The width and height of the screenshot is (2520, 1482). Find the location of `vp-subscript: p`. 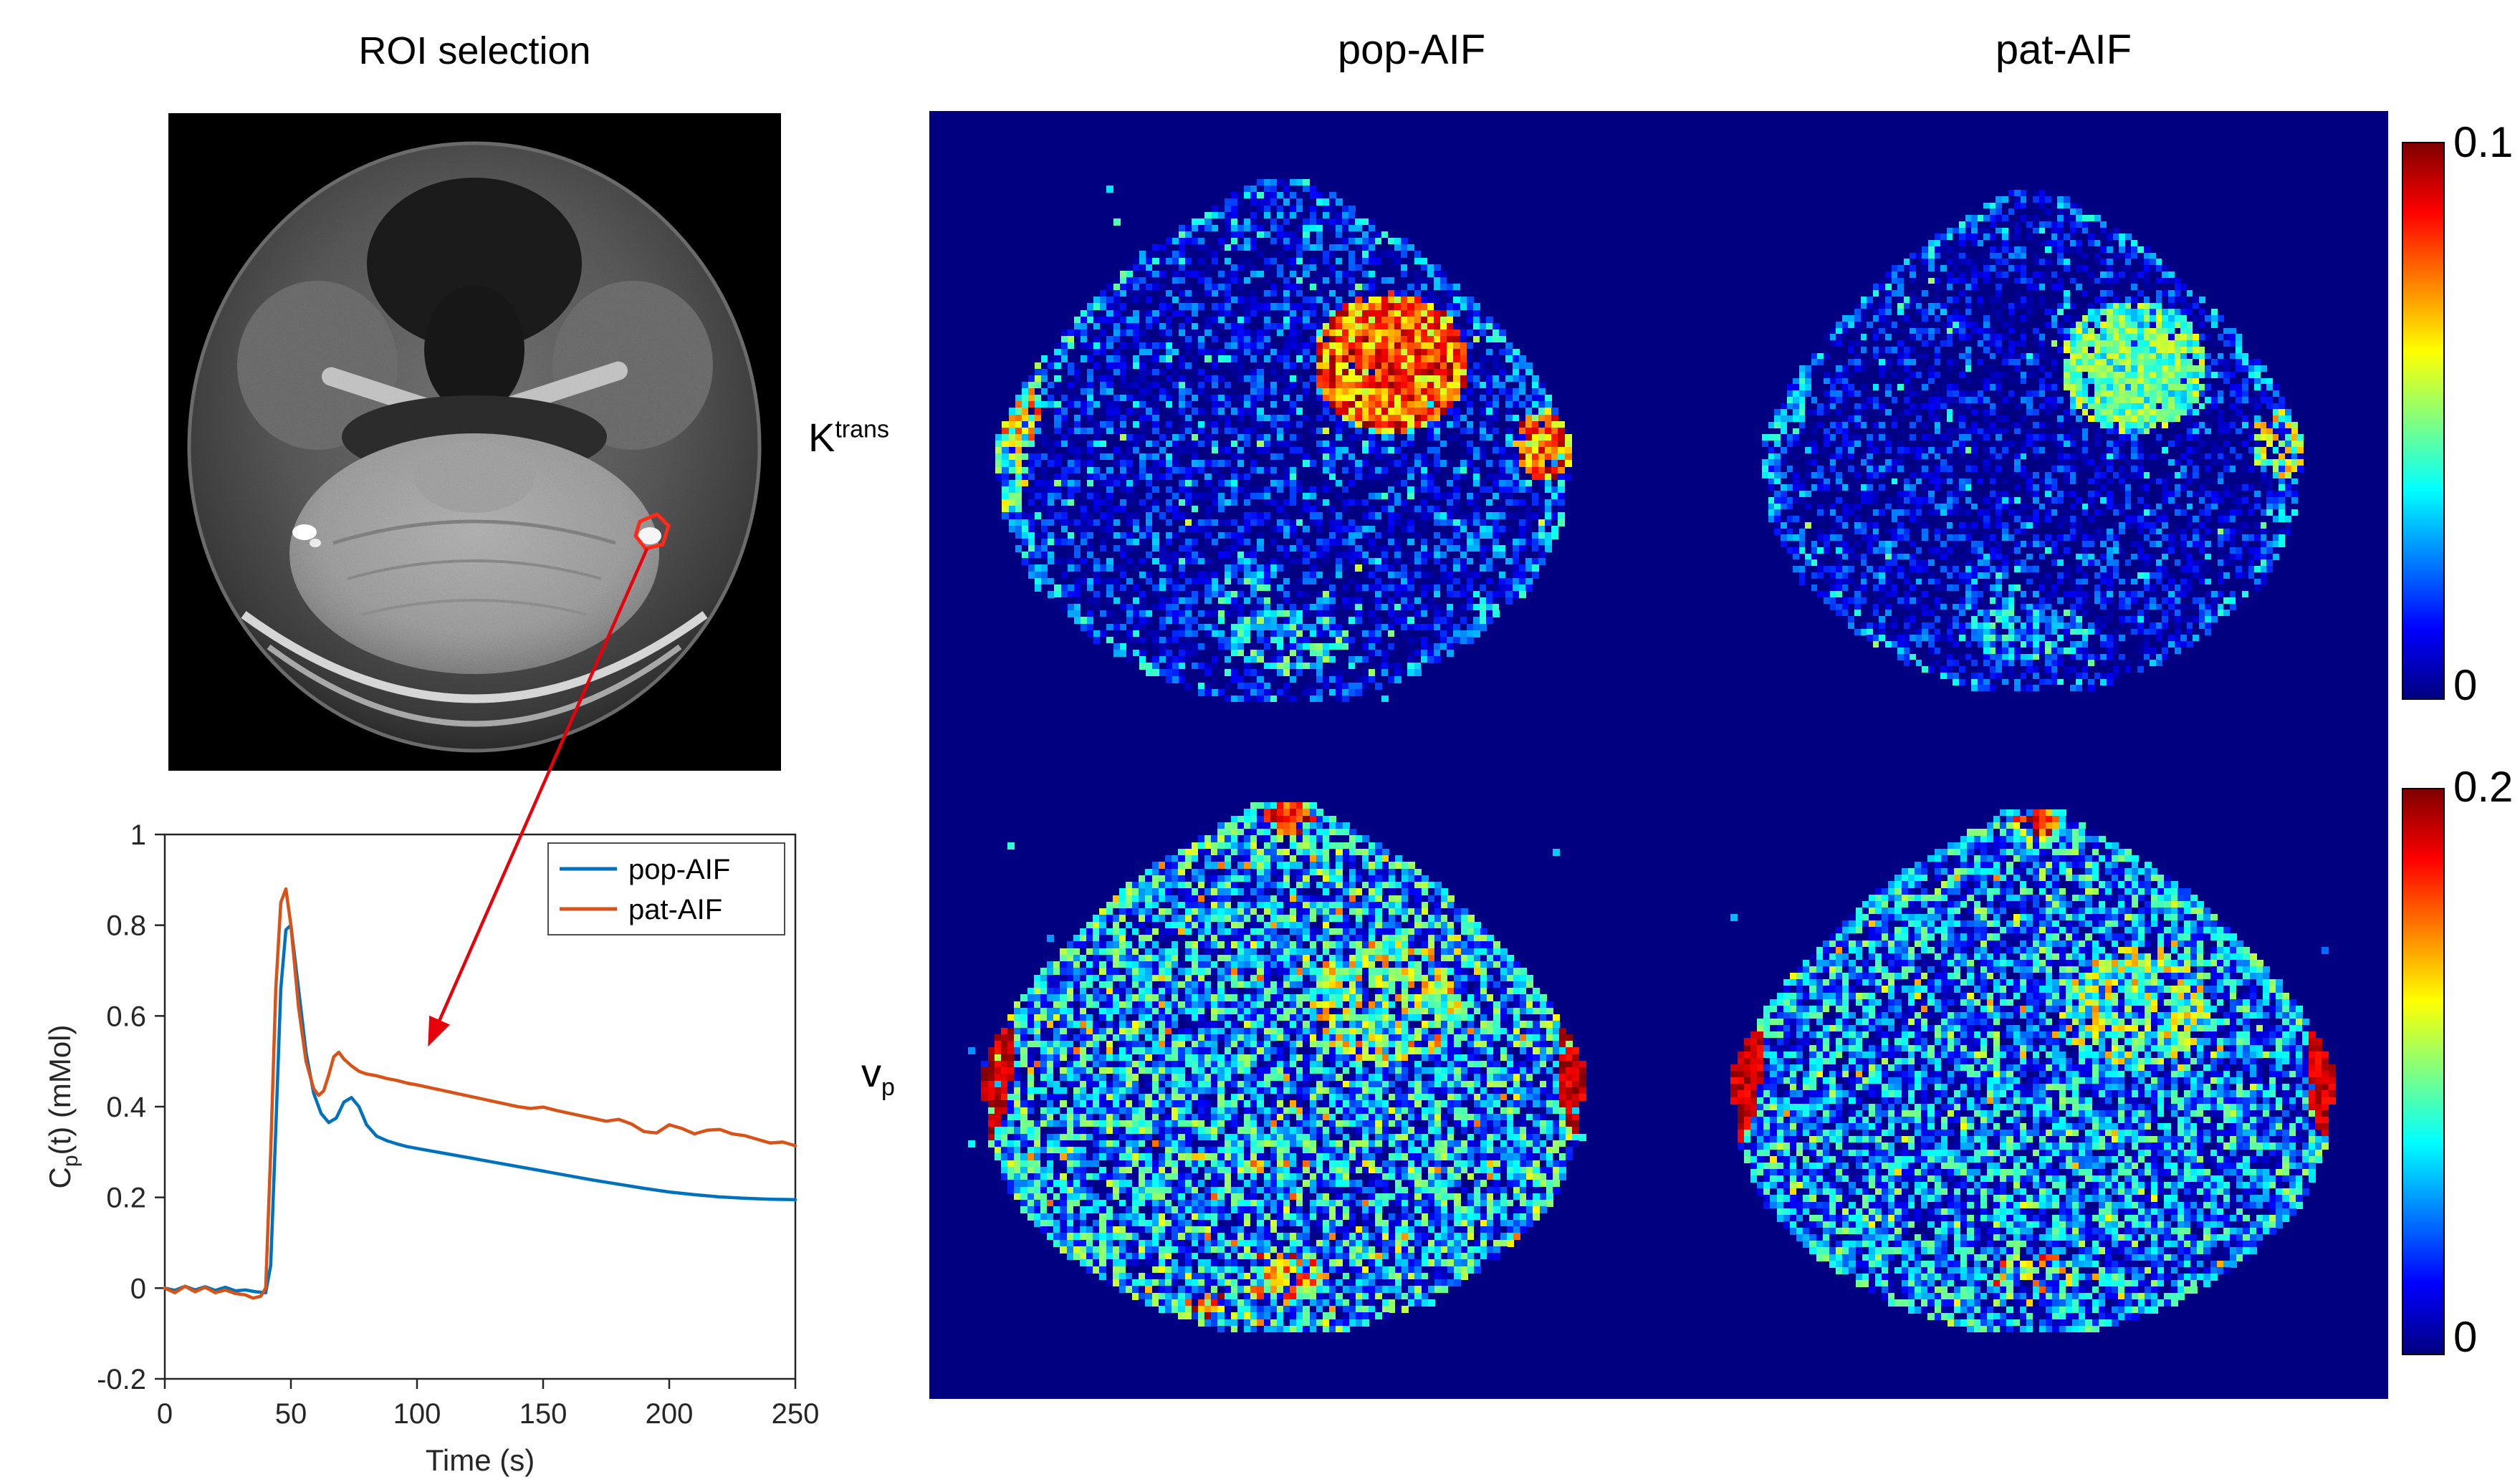

vp-subscript: p is located at coordinates (888, 1088).